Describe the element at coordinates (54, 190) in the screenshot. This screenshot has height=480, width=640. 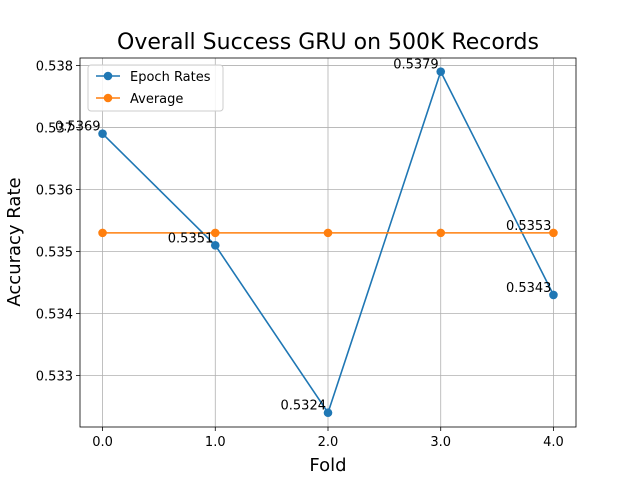
I see `y-tick-label: 0.536` at that location.